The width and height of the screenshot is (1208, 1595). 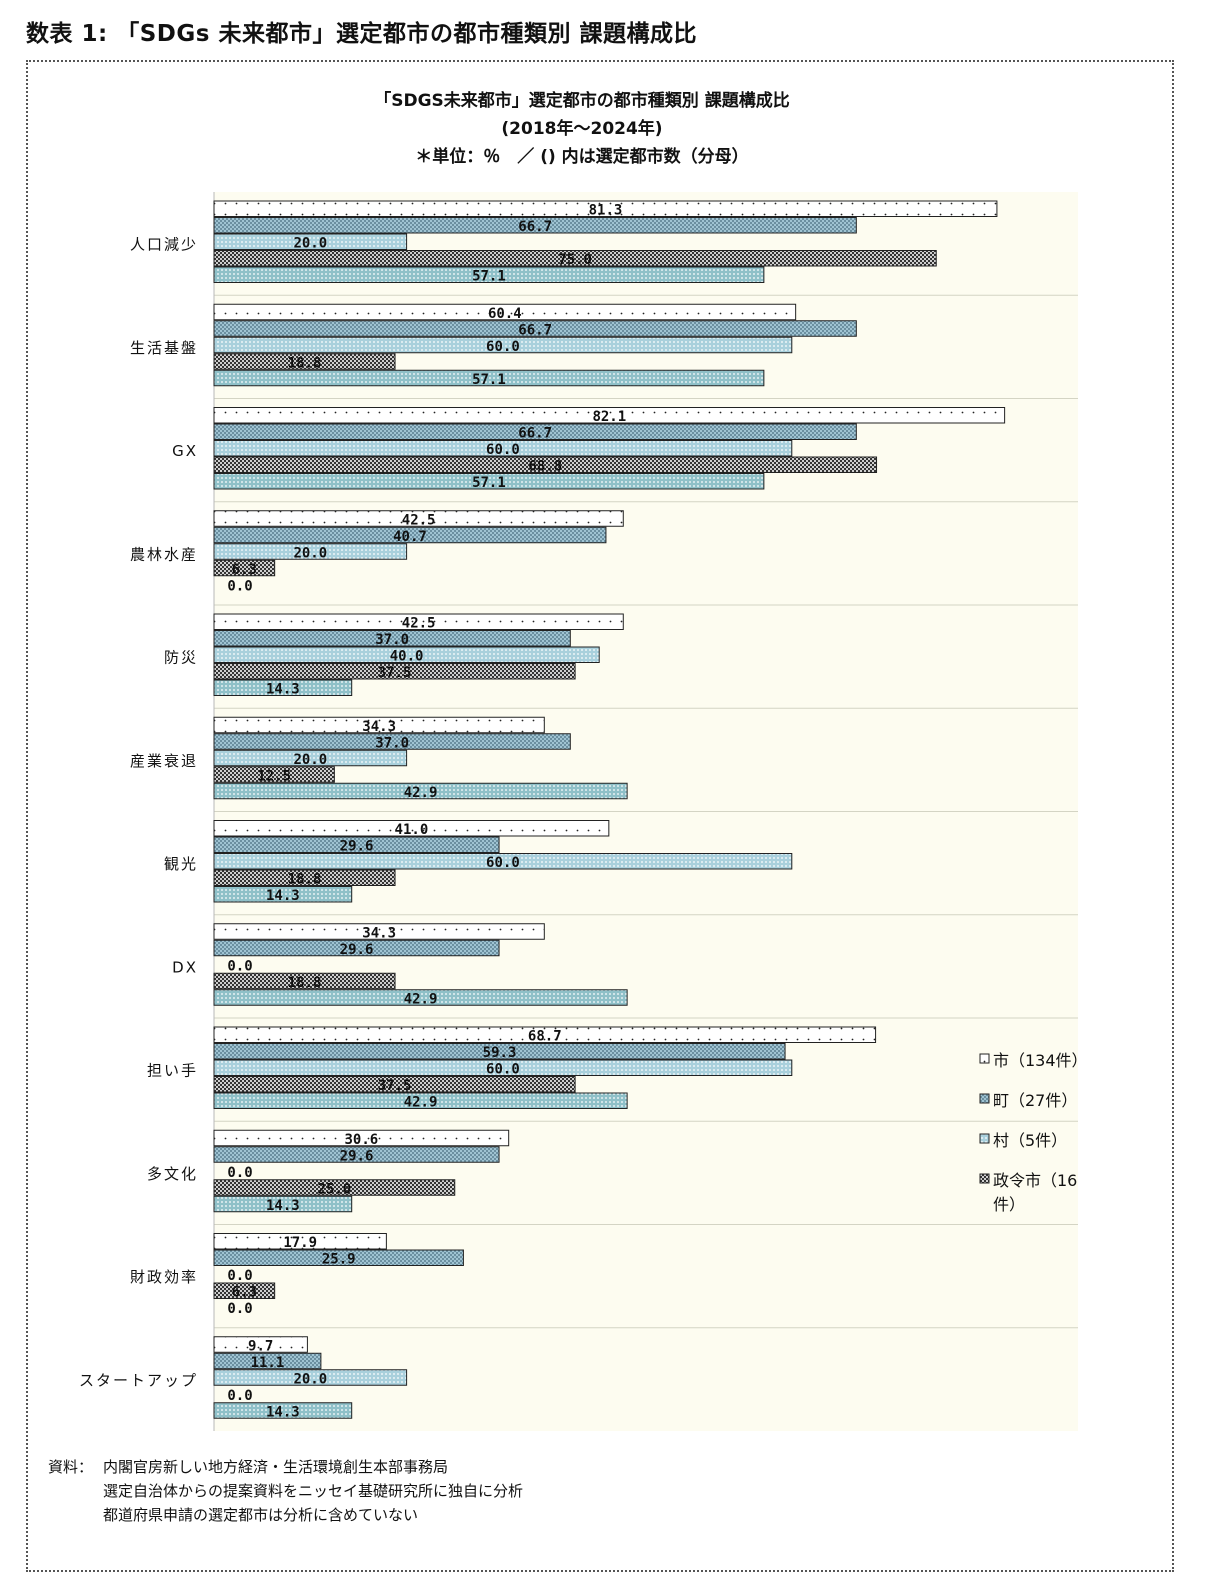 I want to click on data-label: 68.7, so click(x=545, y=1037).